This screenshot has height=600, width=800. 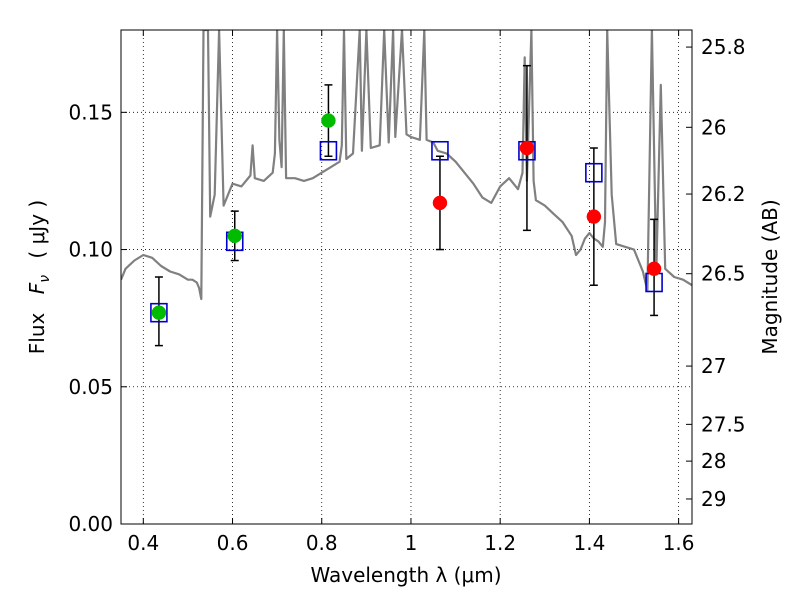 What do you see at coordinates (143, 543) in the screenshot?
I see `x-tick-label: 0.4` at bounding box center [143, 543].